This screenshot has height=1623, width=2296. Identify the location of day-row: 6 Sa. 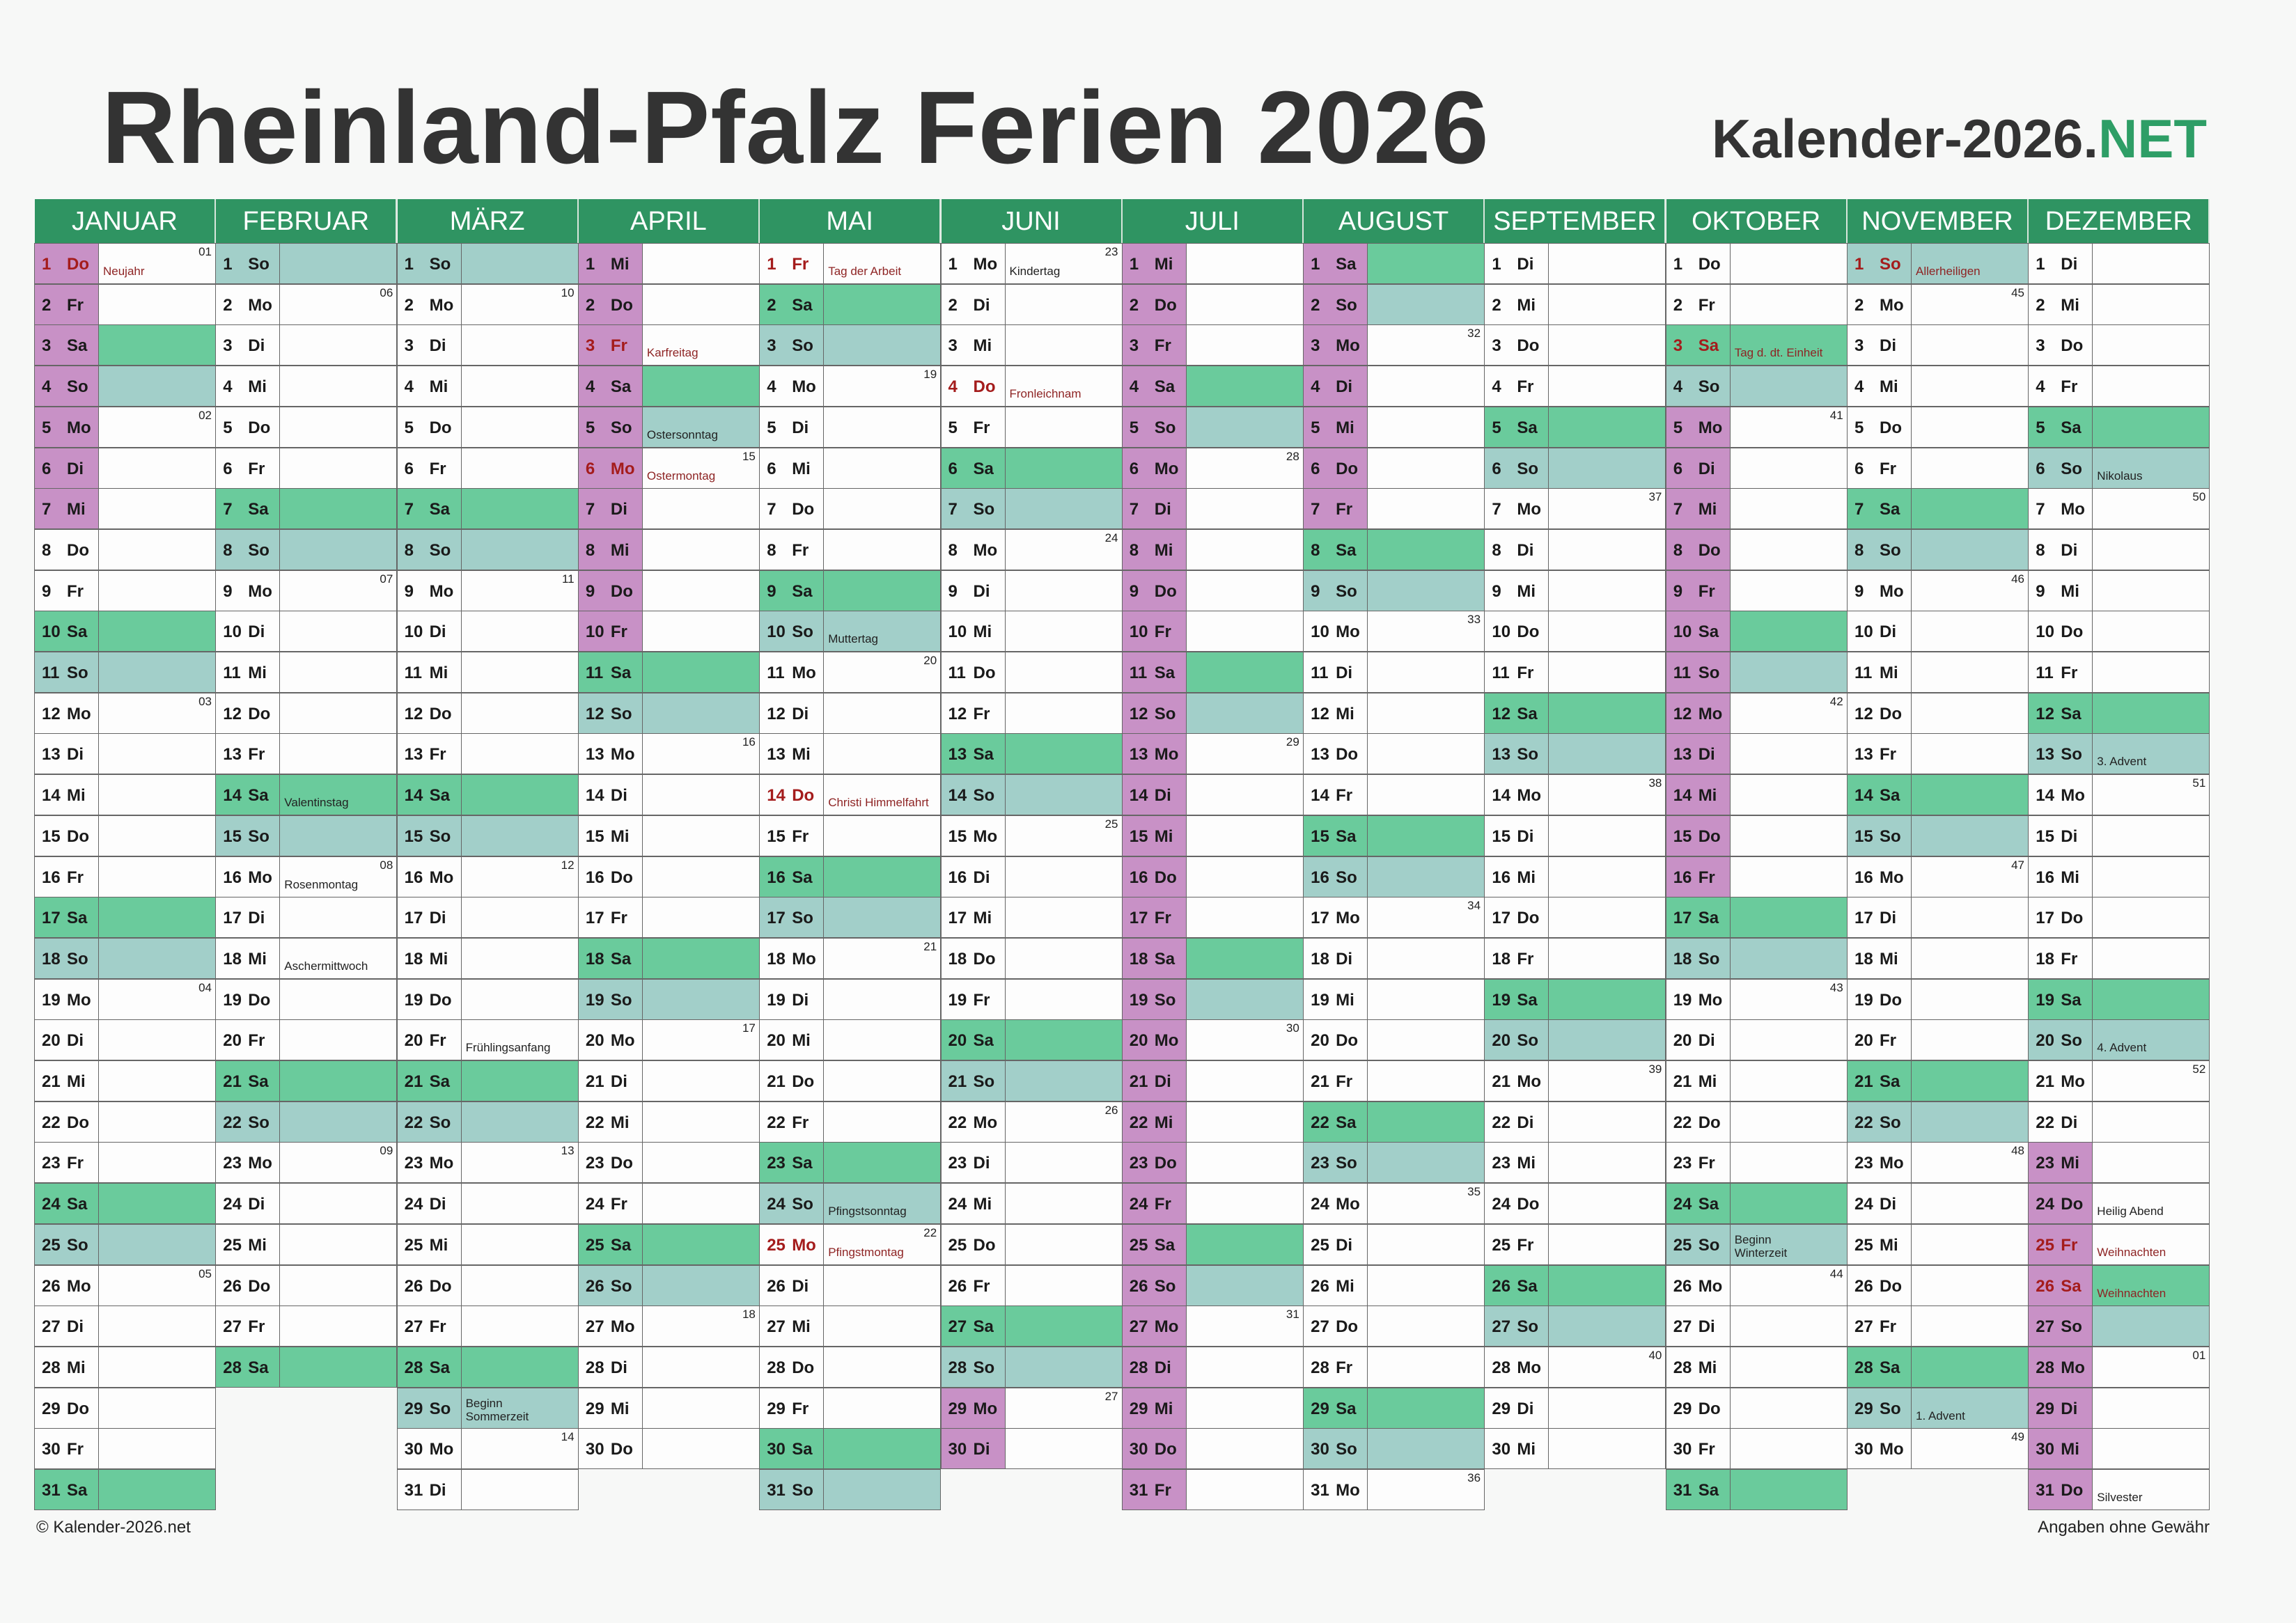
(1031, 468).